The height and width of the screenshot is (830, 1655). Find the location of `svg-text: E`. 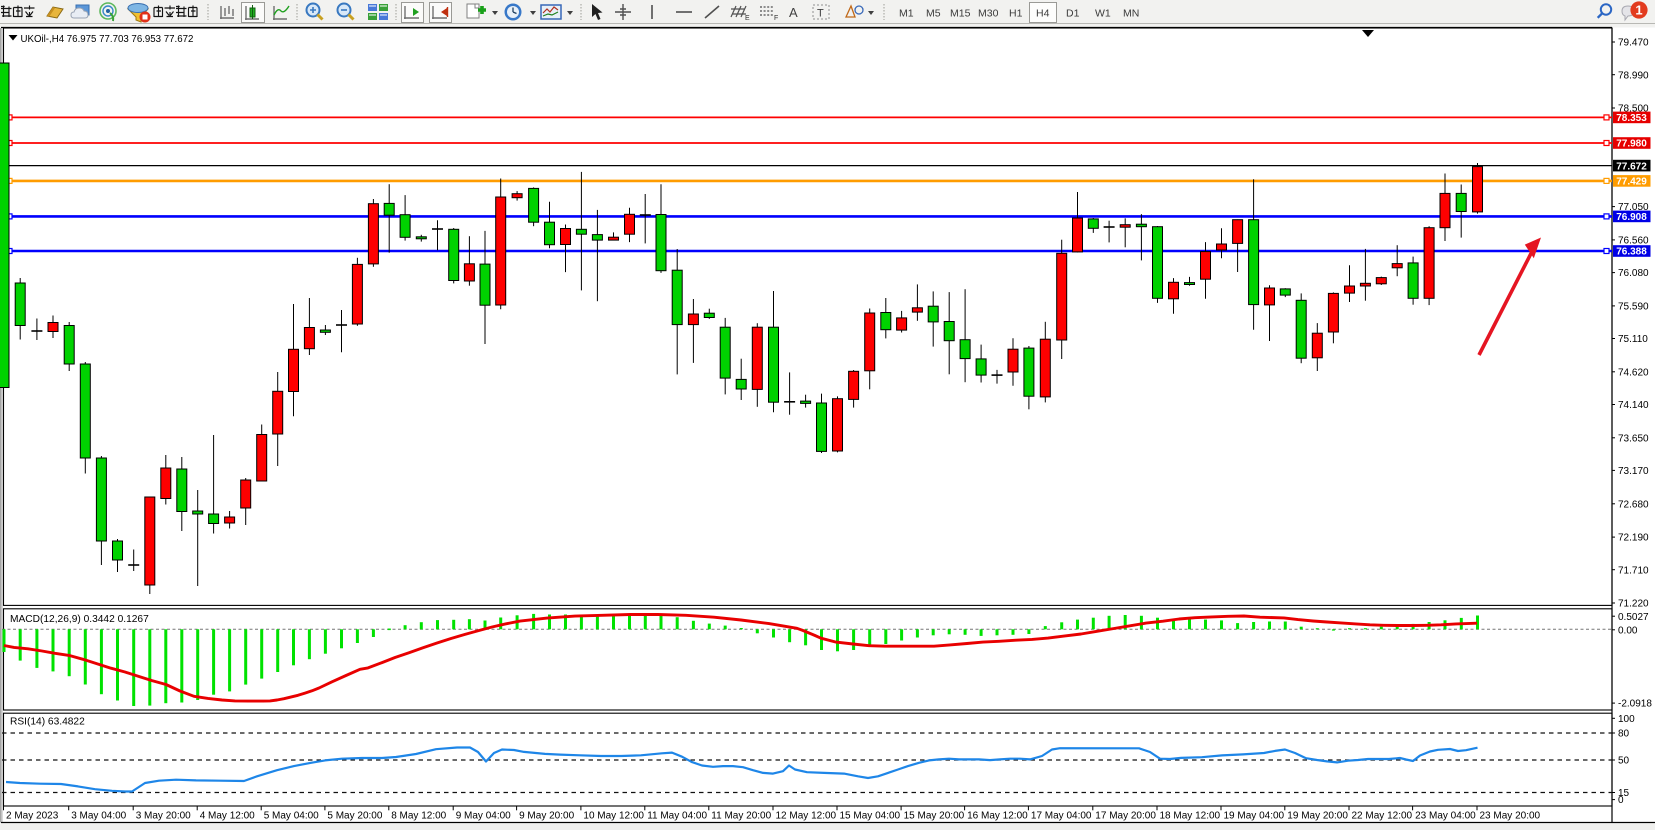

svg-text: E is located at coordinates (747, 18).